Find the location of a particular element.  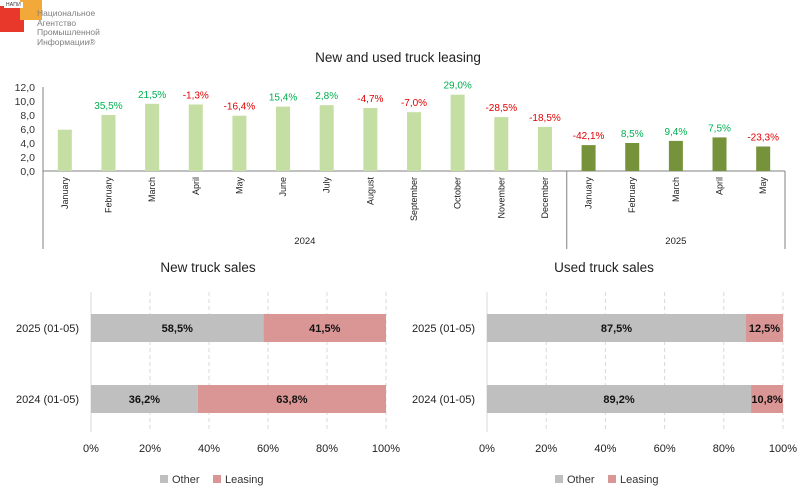

x-tick-label: July is located at coordinates (327, 185).